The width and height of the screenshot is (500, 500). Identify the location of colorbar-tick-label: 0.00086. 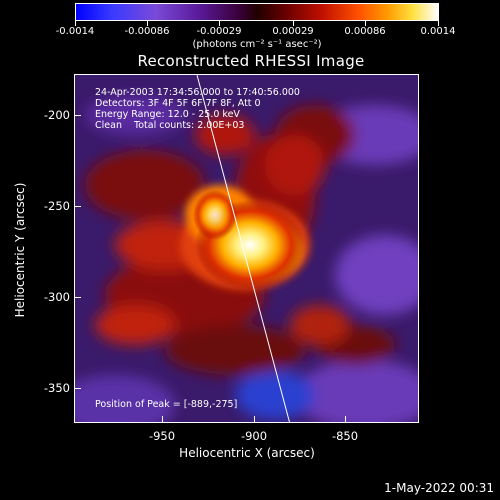
(365, 31).